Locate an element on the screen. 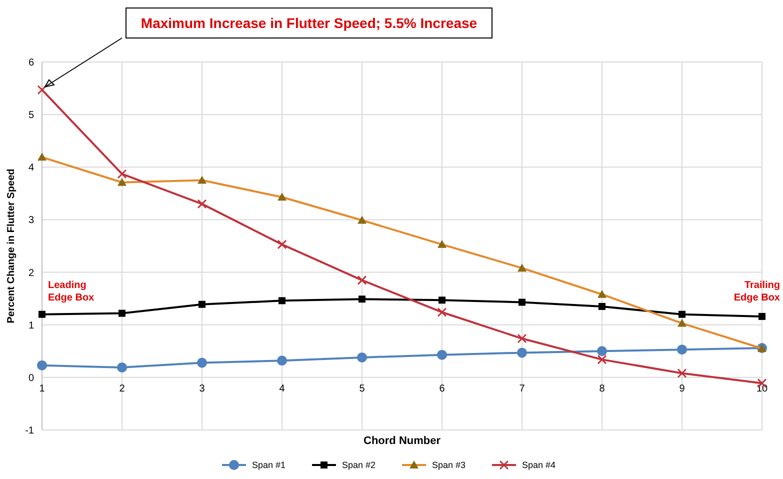  x-tick-label: 1 is located at coordinates (42, 388).